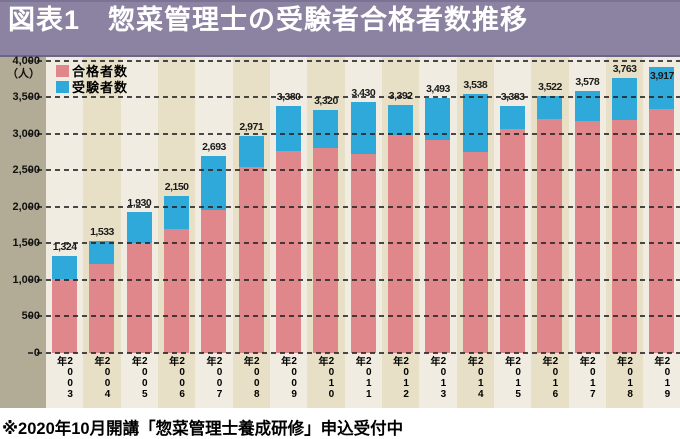 This screenshot has width=680, height=439. Describe the element at coordinates (62, 70) in the screenshot. I see `passers-color-chip` at that location.